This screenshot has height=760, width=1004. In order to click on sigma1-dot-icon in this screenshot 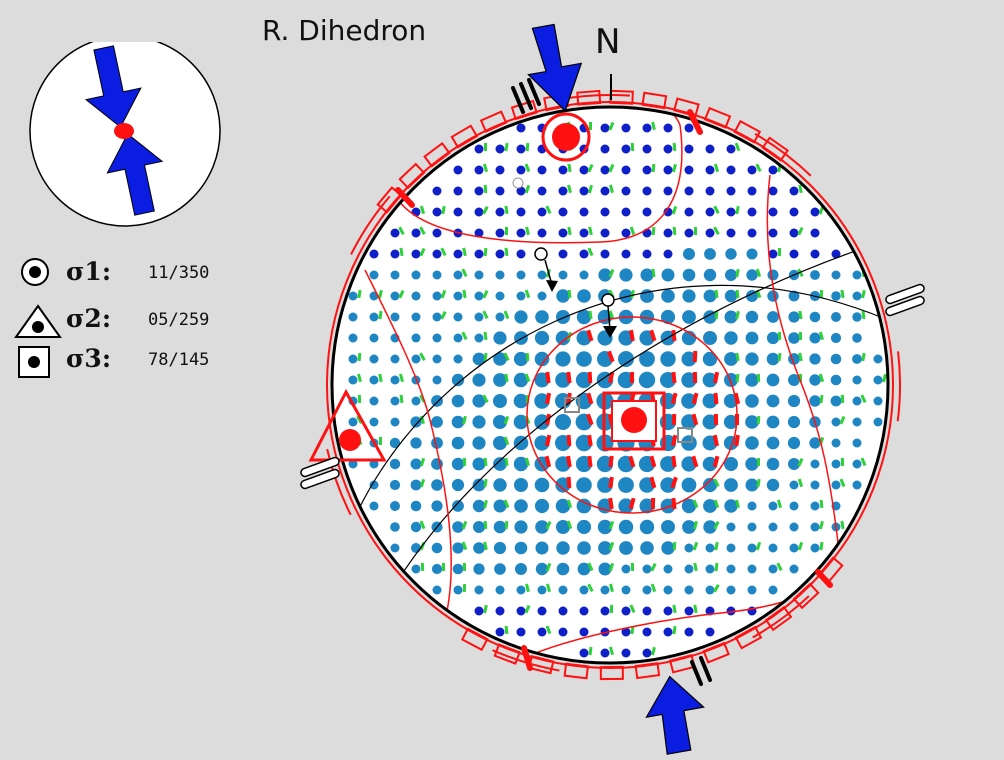, I will do `click(124, 131)`.